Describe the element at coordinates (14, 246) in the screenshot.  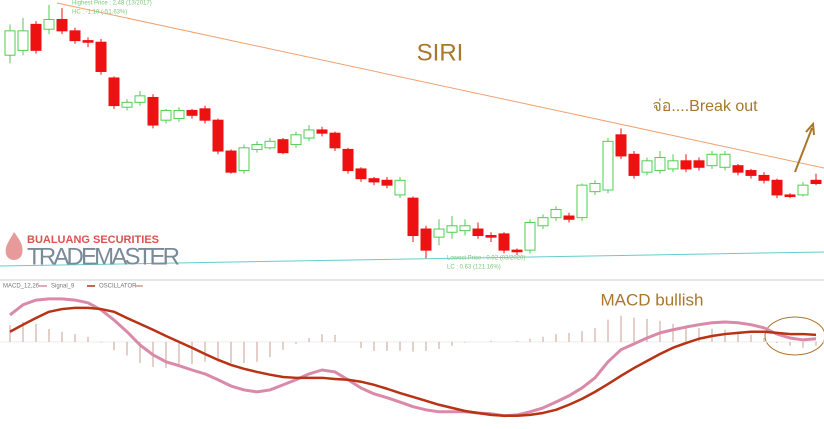
I see `logo-icon` at that location.